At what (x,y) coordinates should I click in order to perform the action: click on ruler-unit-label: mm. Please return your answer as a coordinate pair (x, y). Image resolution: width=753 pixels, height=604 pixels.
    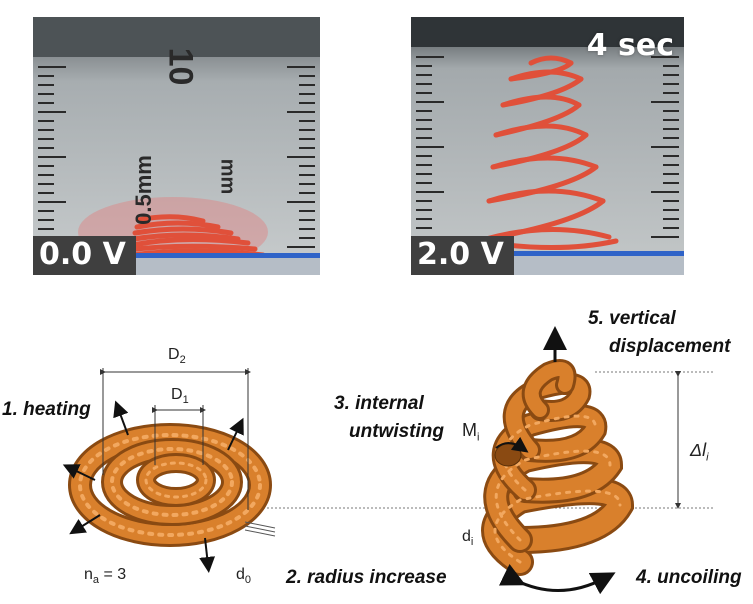
    Looking at the image, I should click on (227, 176).